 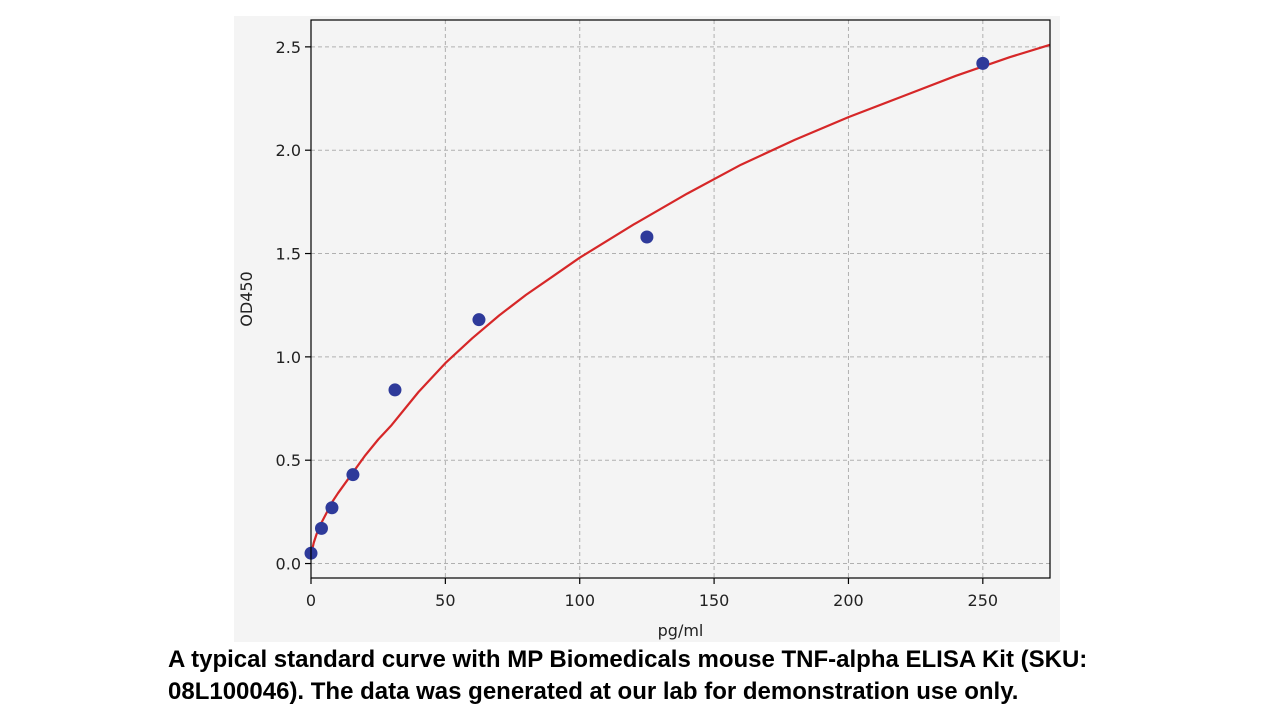 I want to click on x-tick-label: 200, so click(x=848, y=600).